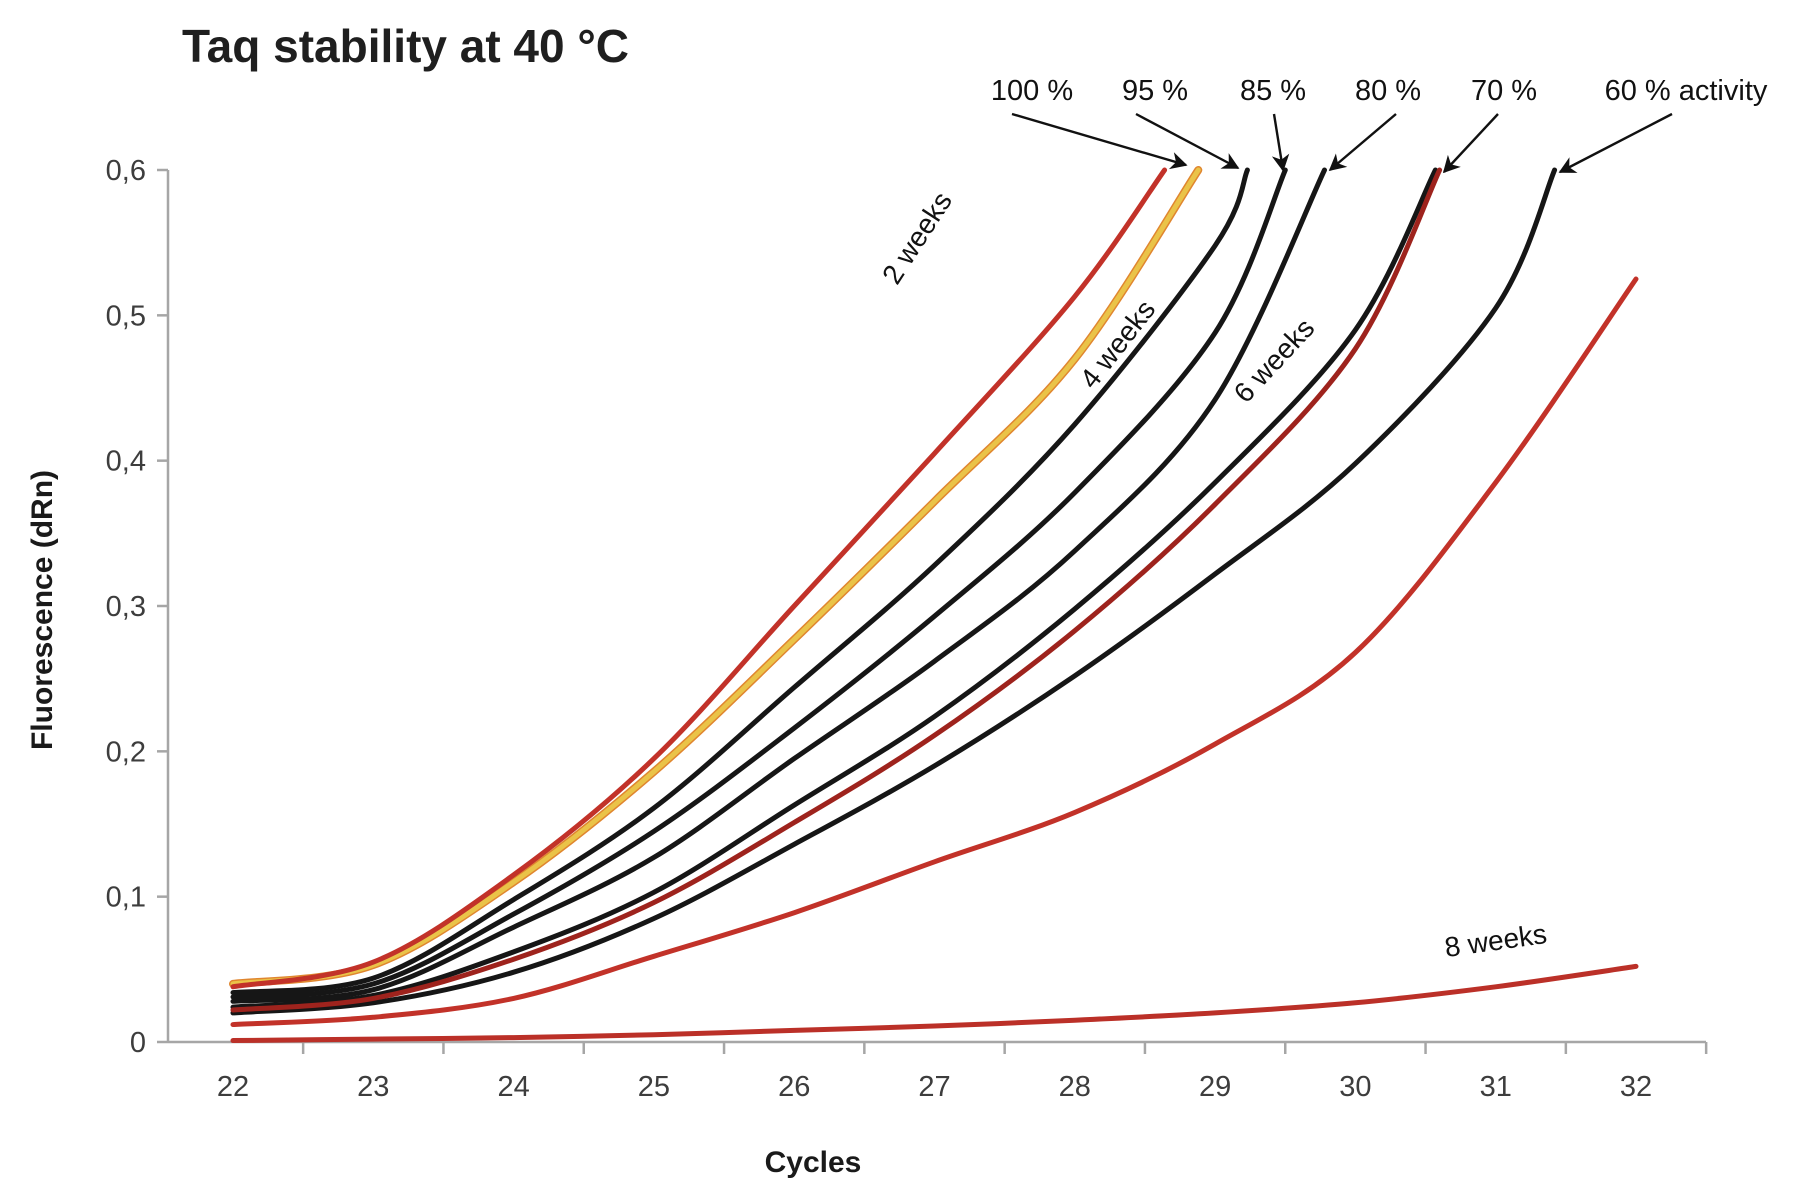 The width and height of the screenshot is (1800, 1198). What do you see at coordinates (934, 1003) in the screenshot?
I see `series-line-8-weeks` at bounding box center [934, 1003].